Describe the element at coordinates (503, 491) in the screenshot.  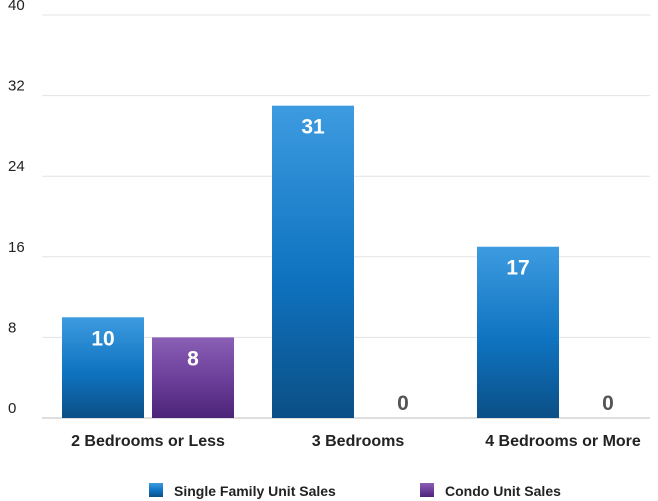
I see `legend-label: Condo Unit Sales` at that location.